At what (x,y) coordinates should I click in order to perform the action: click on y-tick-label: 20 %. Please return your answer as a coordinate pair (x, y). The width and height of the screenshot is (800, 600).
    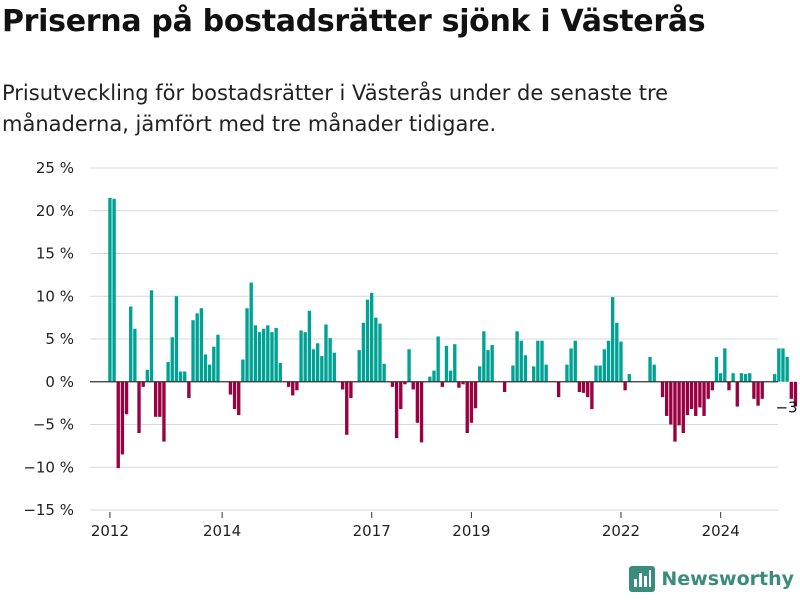
    Looking at the image, I should click on (55, 211).